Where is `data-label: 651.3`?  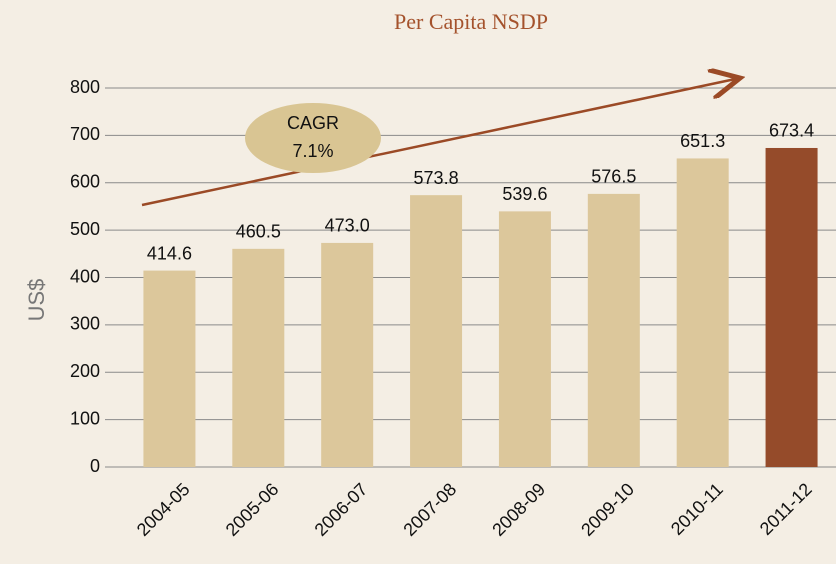 data-label: 651.3 is located at coordinates (702, 141).